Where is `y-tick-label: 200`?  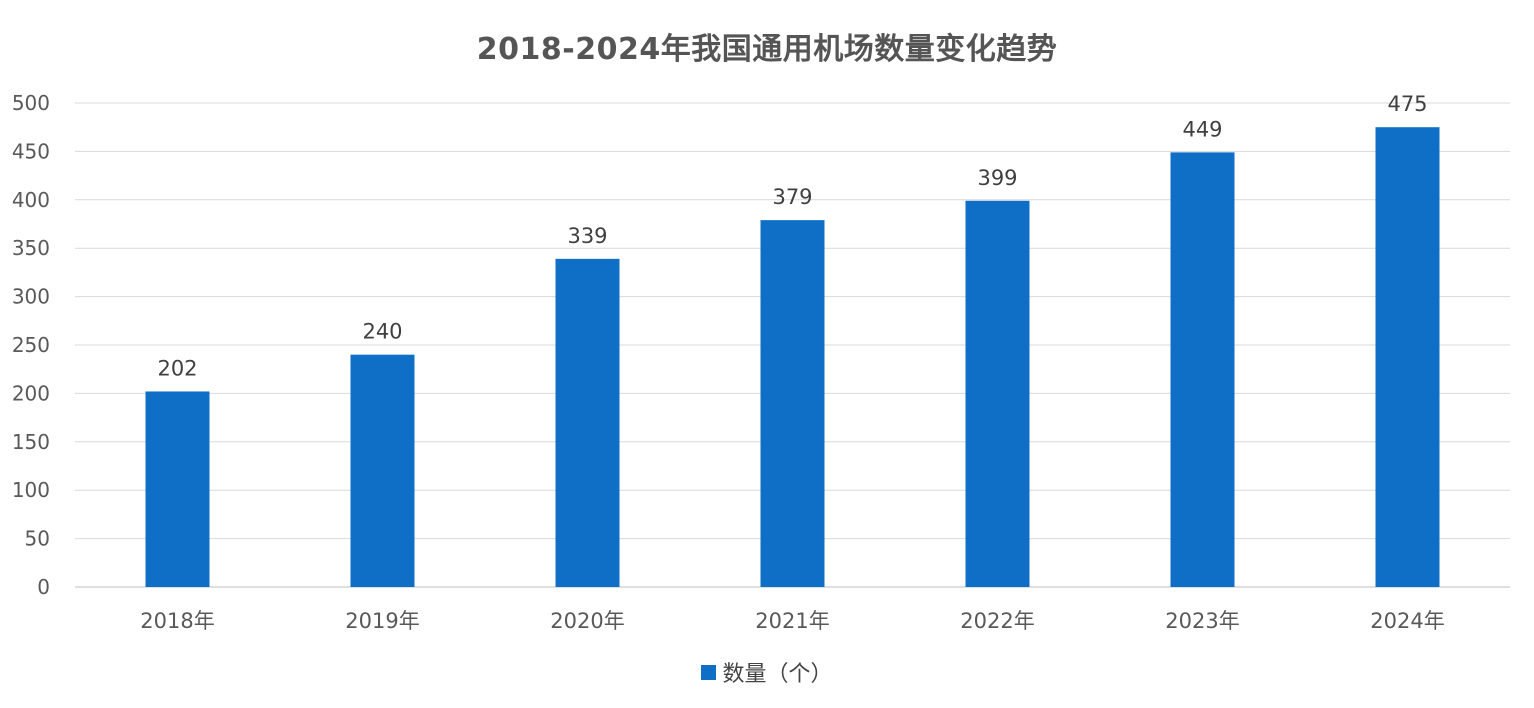 y-tick-label: 200 is located at coordinates (31, 393).